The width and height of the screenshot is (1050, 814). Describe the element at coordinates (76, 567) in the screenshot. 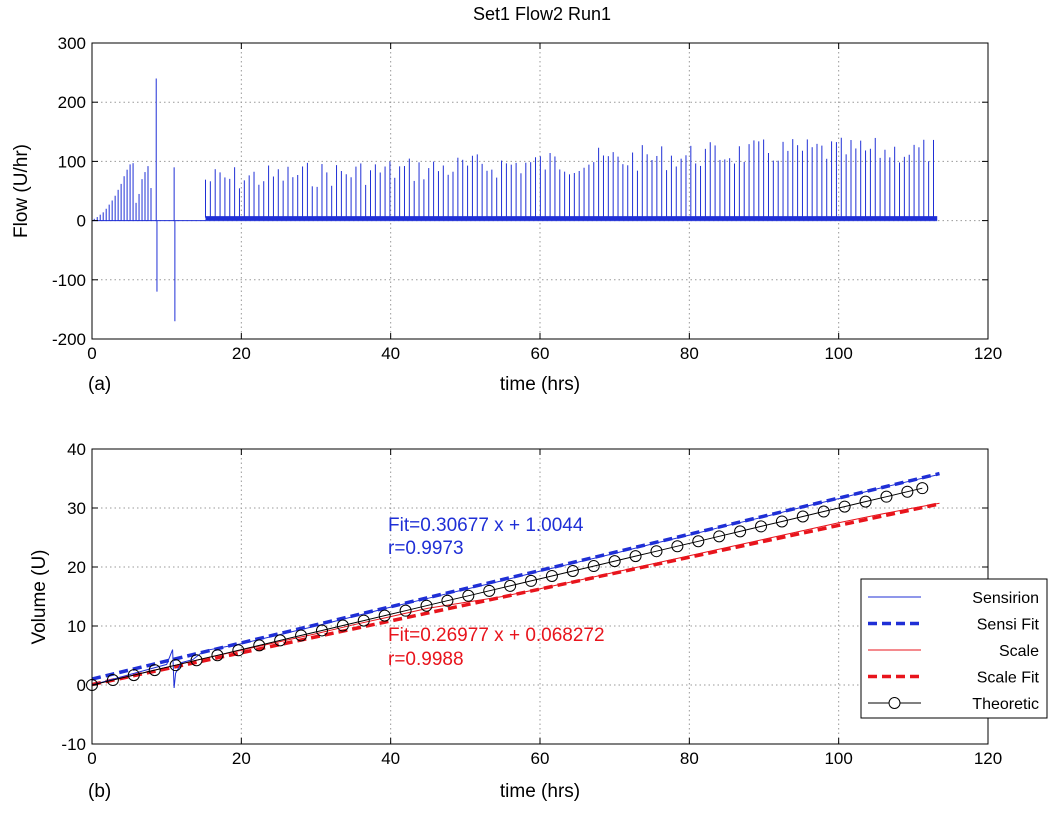

I see `y-tick-label: 20` at that location.